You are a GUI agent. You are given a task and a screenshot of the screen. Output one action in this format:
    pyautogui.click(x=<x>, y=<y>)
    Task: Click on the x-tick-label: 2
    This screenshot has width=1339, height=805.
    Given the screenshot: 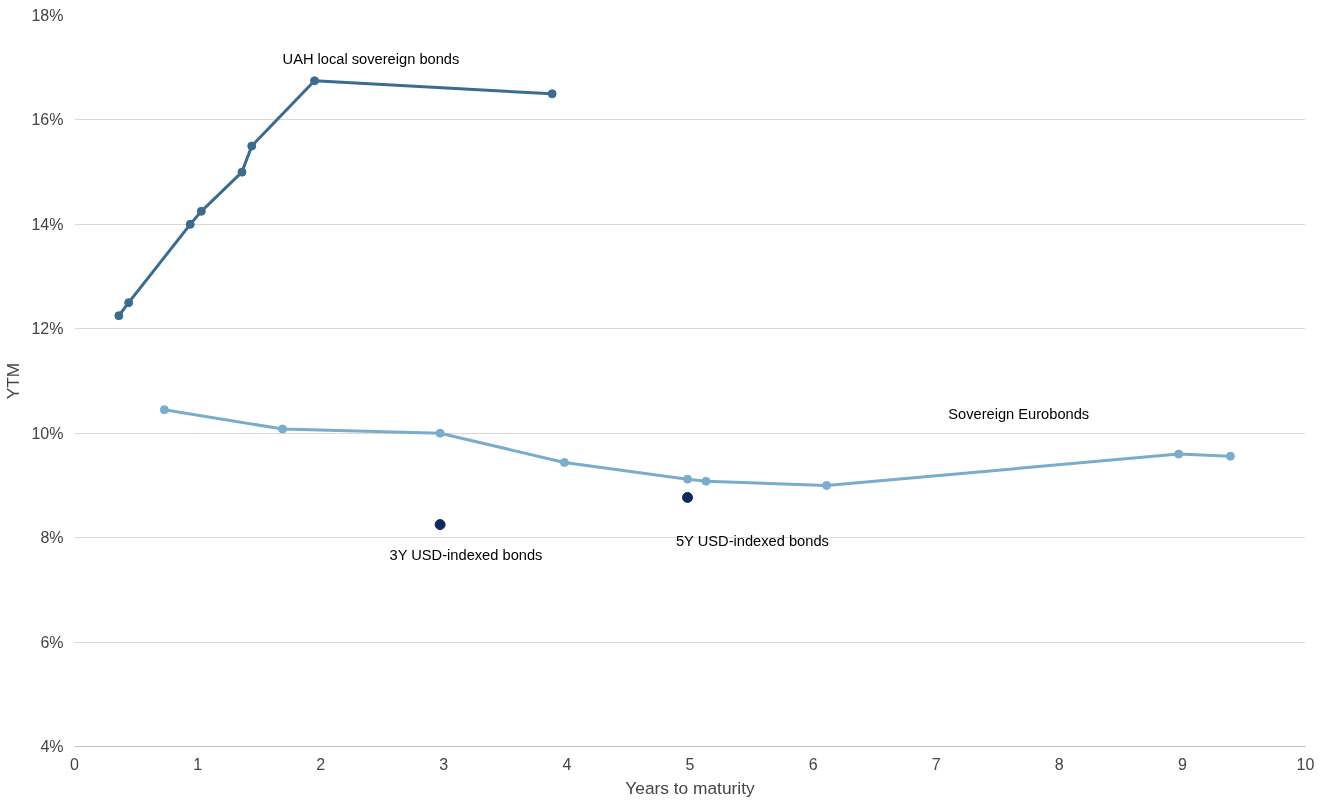 What is the action you would take?
    pyautogui.click(x=321, y=764)
    